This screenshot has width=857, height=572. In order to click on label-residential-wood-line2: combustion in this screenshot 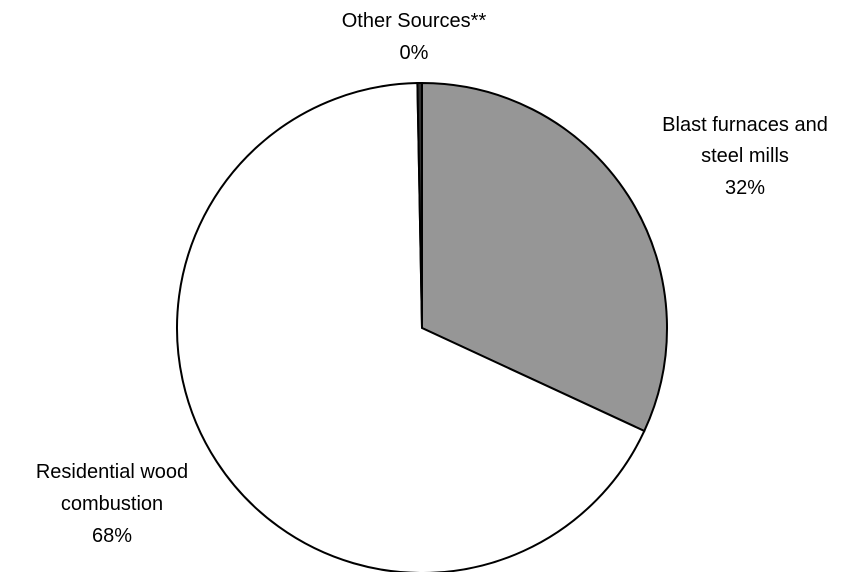, I will do `click(112, 504)`.